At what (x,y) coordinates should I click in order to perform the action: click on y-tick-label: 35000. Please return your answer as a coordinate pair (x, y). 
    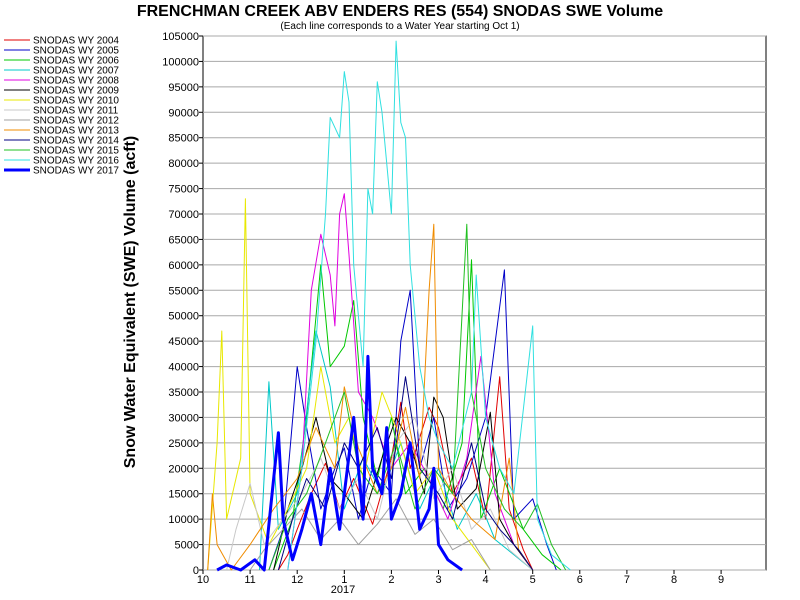
    Looking at the image, I should click on (183, 393).